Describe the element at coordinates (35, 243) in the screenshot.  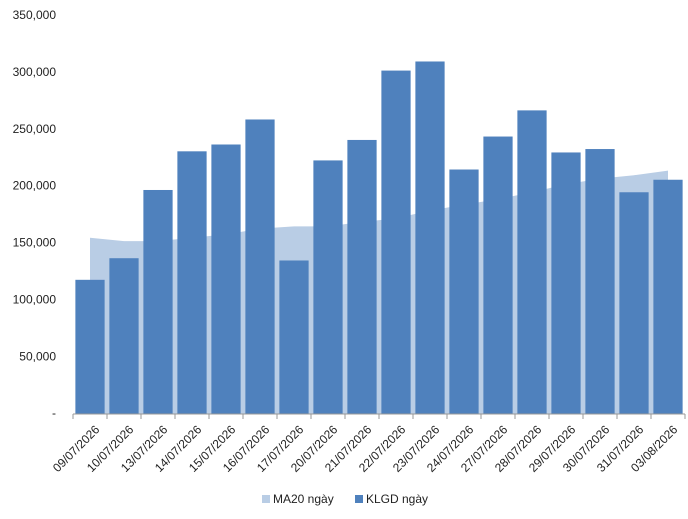
I see `y-tick-label: 150,000` at that location.